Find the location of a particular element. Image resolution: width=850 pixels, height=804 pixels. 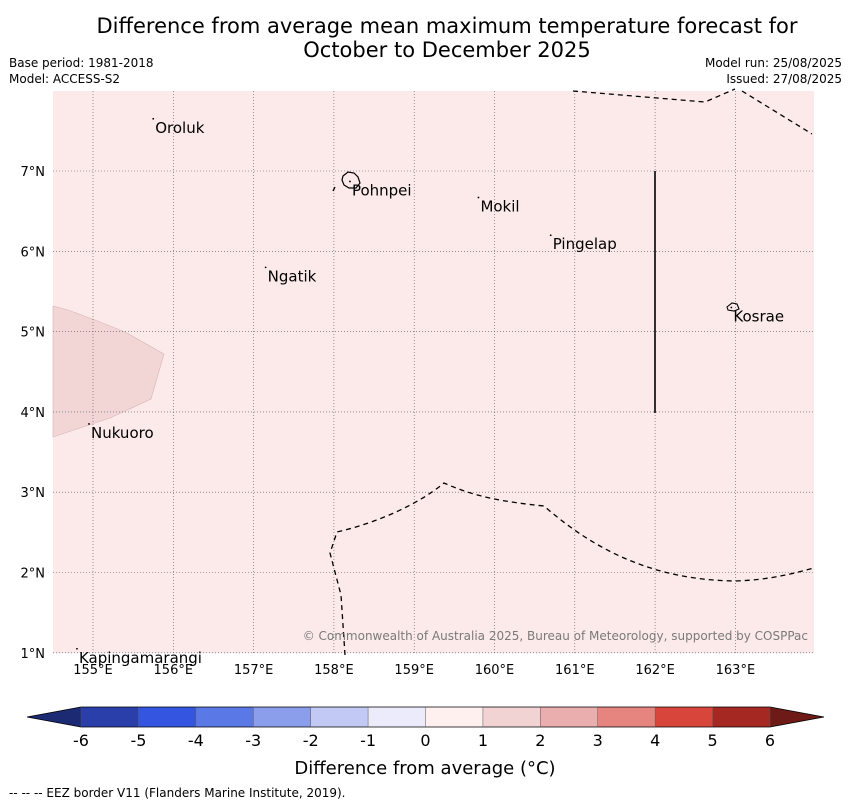

place-label-kapingamarangi: Kapingamarangi is located at coordinates (140, 658).